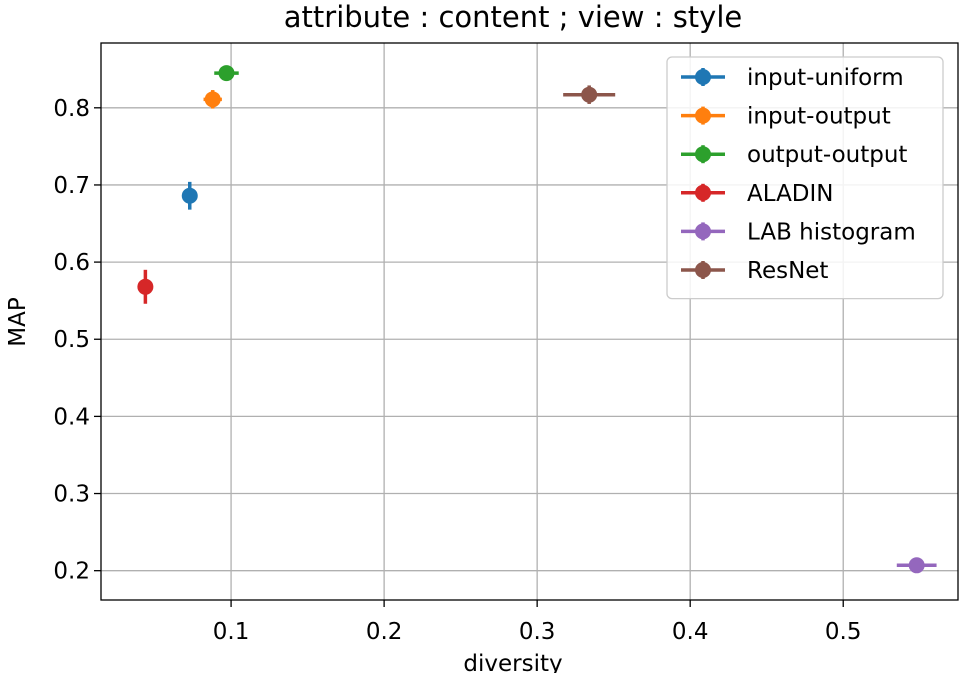  Describe the element at coordinates (790, 194) in the screenshot. I see `legend-label: ALADIN` at that location.